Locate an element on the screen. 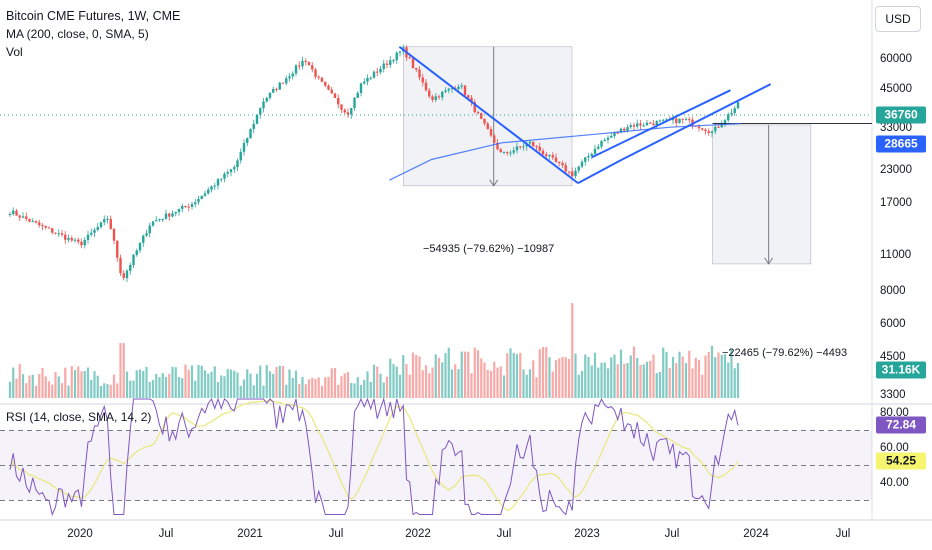 This screenshot has height=550, width=932. currency-button: USD is located at coordinates (898, 19).